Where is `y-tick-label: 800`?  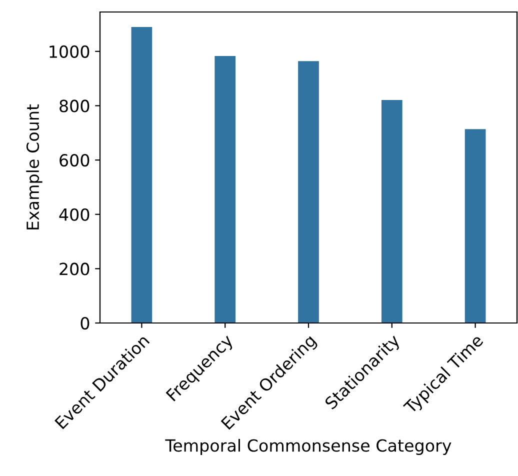
y-tick-label: 800 is located at coordinates (75, 106).